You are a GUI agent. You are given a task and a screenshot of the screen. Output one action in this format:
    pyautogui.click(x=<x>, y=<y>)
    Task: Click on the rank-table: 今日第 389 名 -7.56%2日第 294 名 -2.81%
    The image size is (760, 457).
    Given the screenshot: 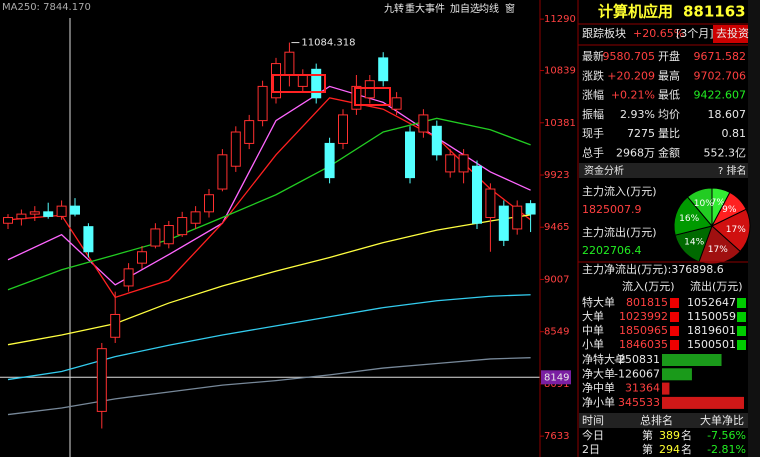 What is the action you would take?
    pyautogui.click(x=664, y=442)
    